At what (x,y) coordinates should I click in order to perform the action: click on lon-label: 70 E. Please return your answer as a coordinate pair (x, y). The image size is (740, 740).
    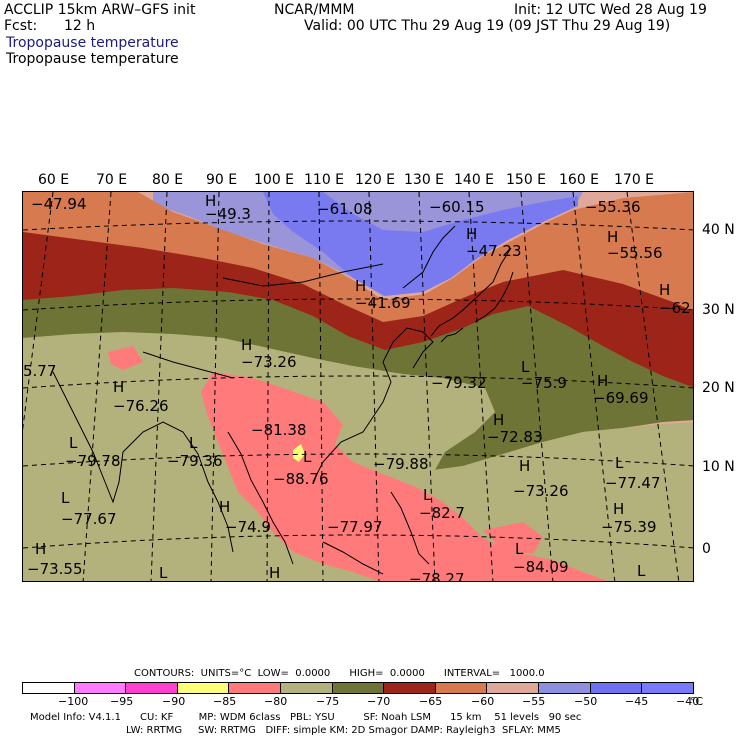
    Looking at the image, I should click on (112, 180).